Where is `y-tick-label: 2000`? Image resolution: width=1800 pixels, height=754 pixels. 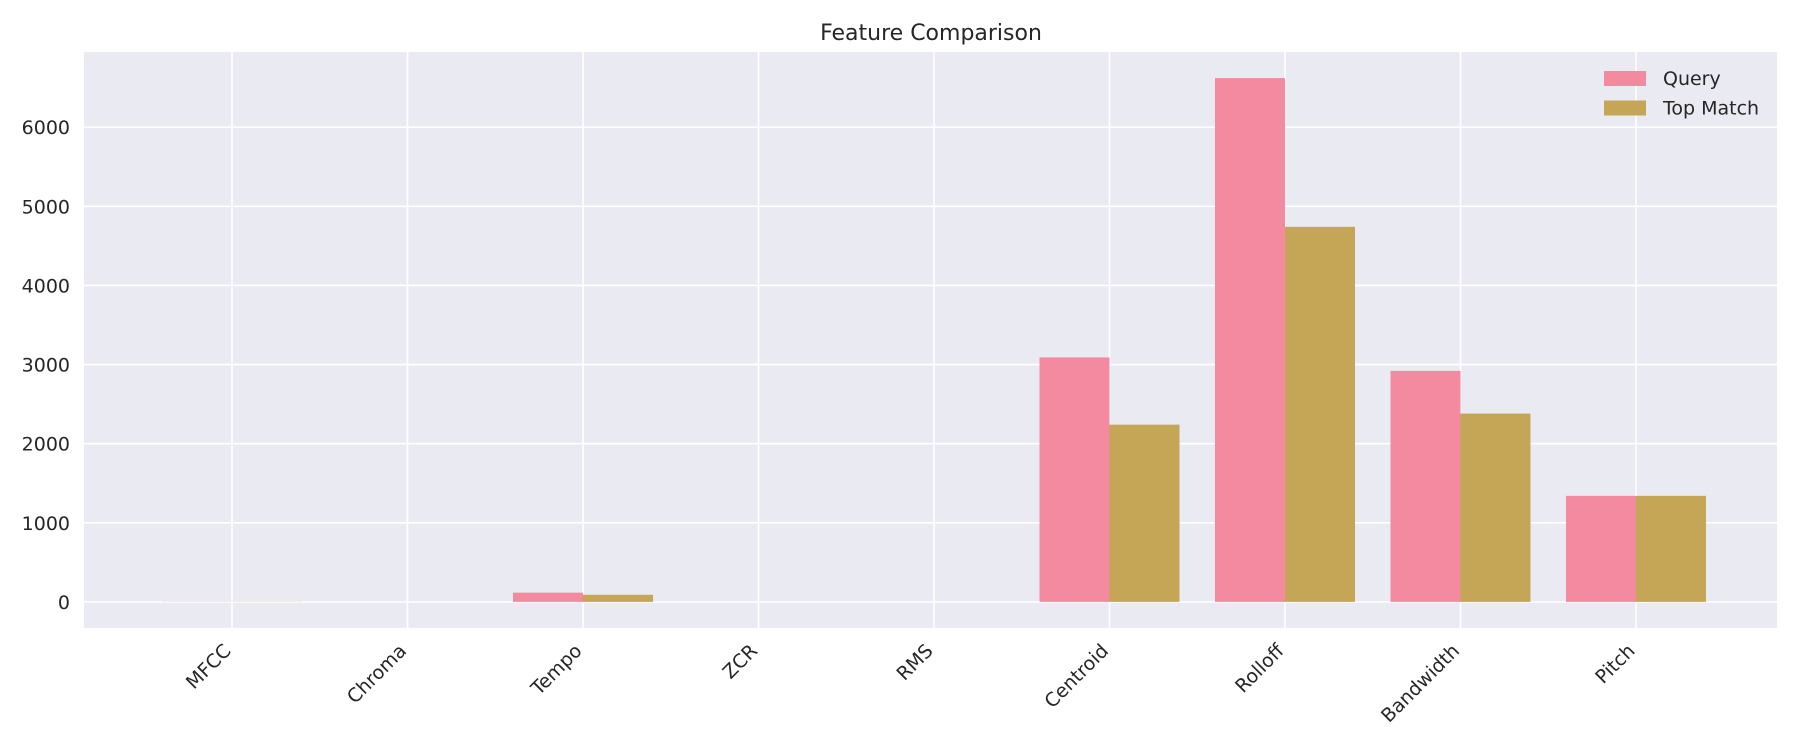 y-tick-label: 2000 is located at coordinates (46, 445).